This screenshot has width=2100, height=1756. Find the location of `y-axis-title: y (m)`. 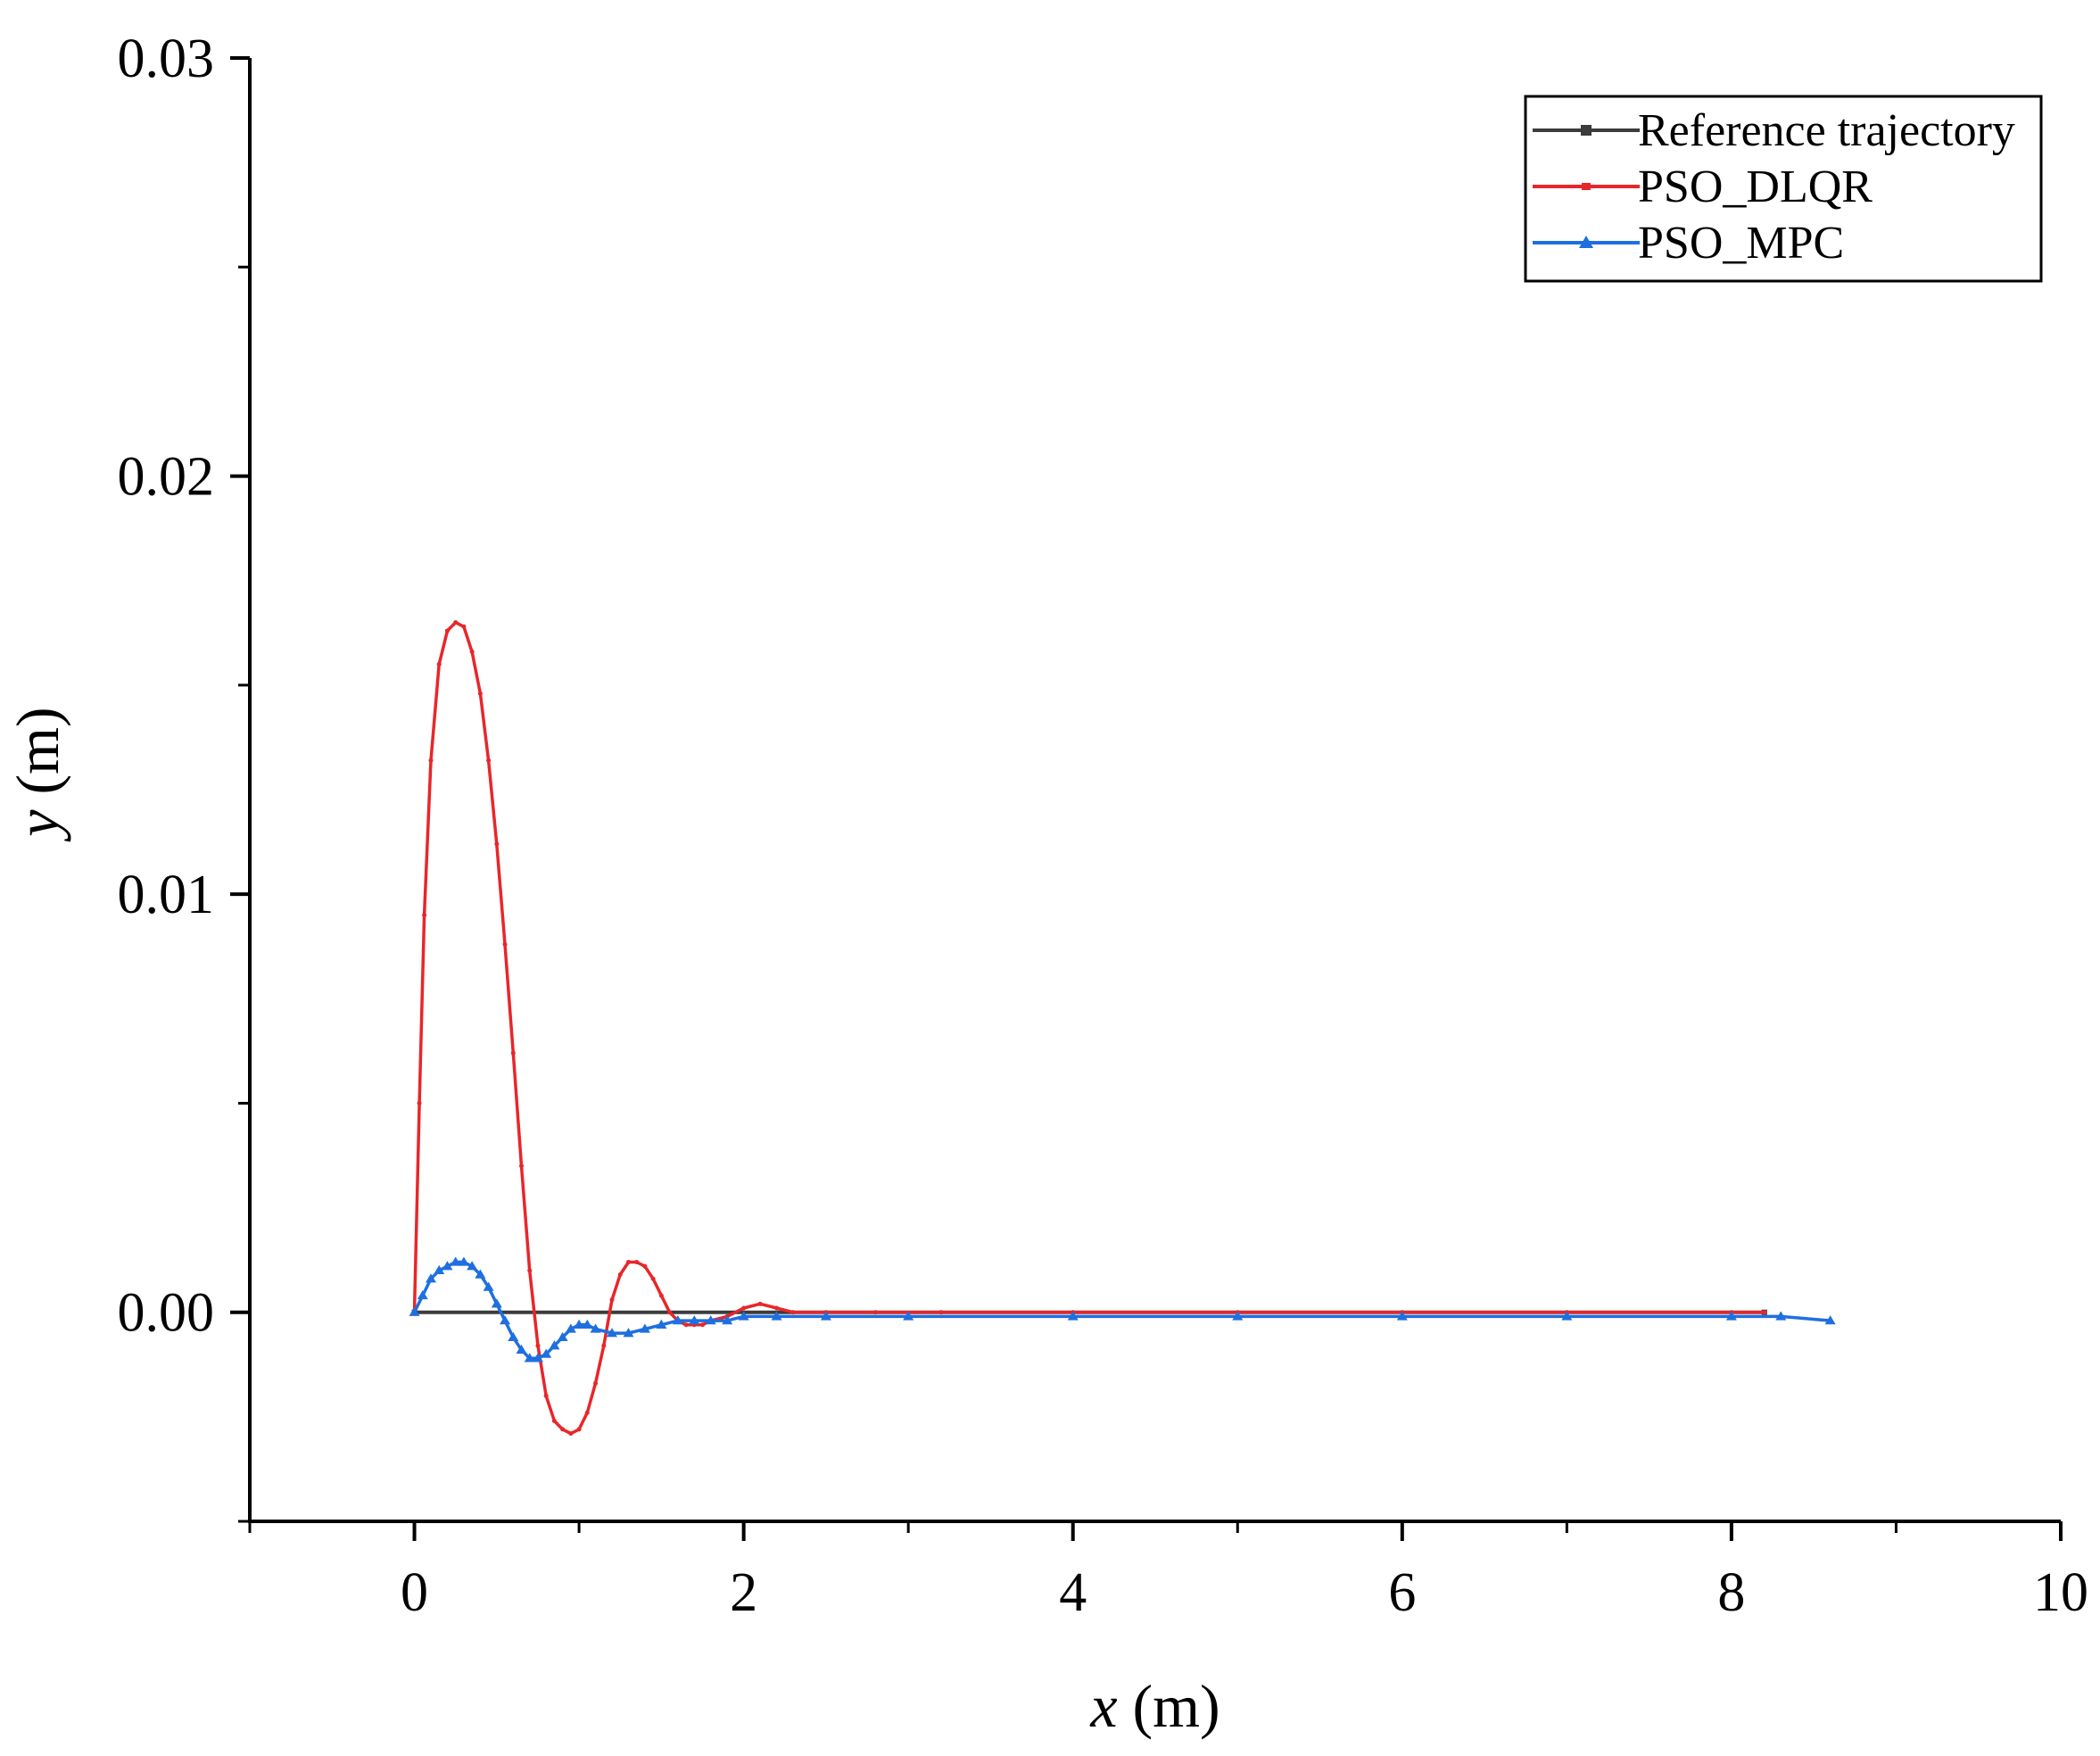

y-axis-title: y (m) is located at coordinates (37, 774).